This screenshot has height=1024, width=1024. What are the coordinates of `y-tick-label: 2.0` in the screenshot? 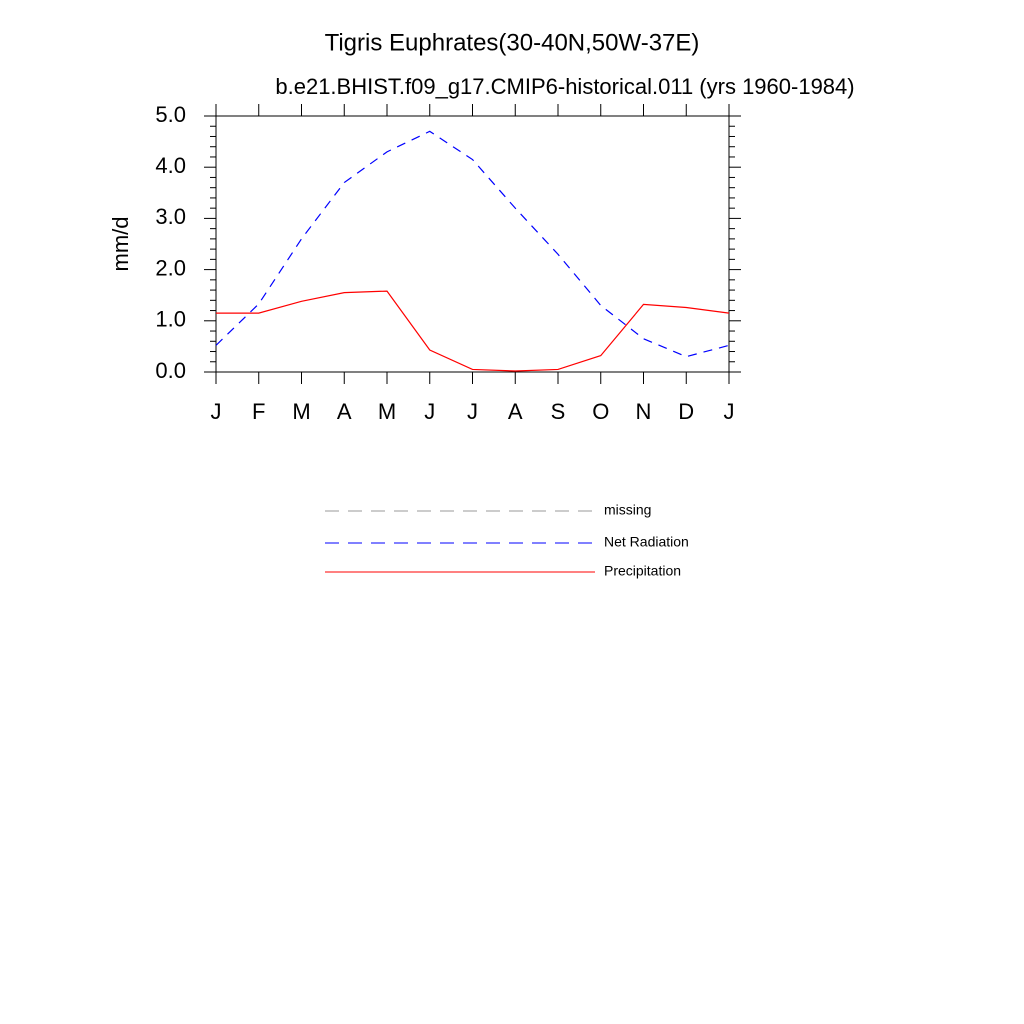 It's located at (170, 267).